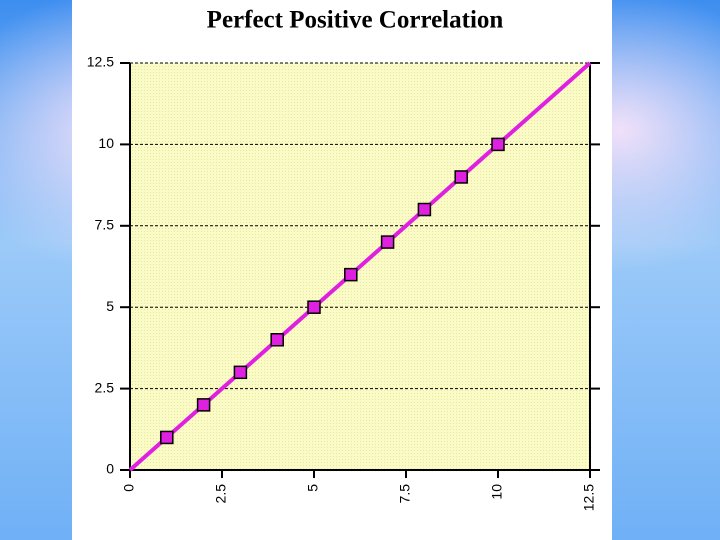 The image size is (720, 540). Describe the element at coordinates (106, 143) in the screenshot. I see `y-tick-label: 10` at that location.